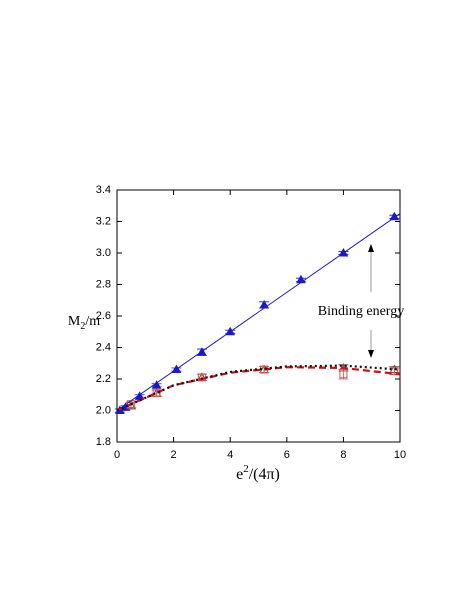  What do you see at coordinates (117, 455) in the screenshot?
I see `x-tick-label: 0` at bounding box center [117, 455].